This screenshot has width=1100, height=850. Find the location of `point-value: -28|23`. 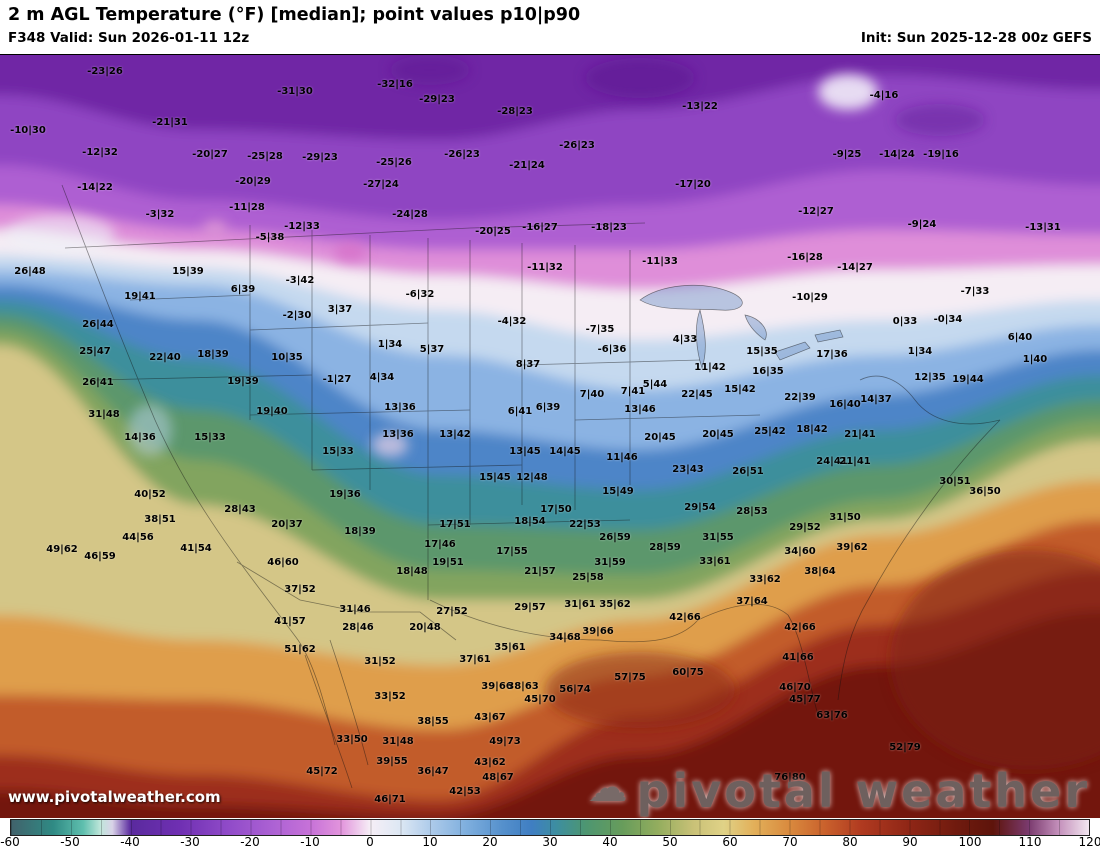

point-value: -28|23 is located at coordinates (515, 111).